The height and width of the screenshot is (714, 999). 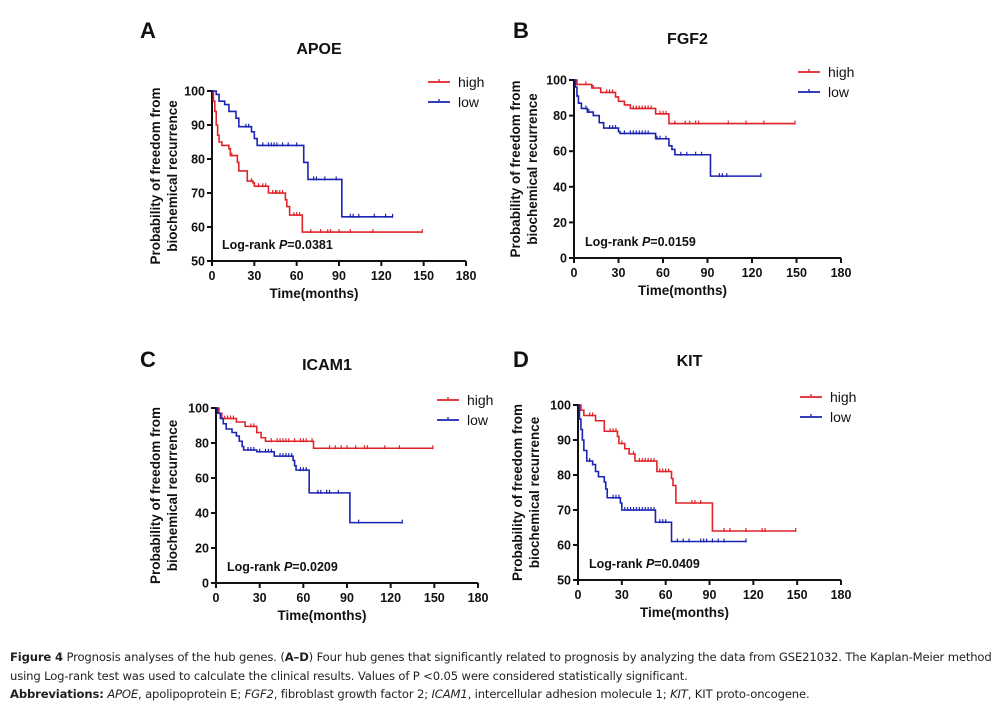 I want to click on log-rank-annotation: Log-rank P=0.0209, so click(x=282, y=567).